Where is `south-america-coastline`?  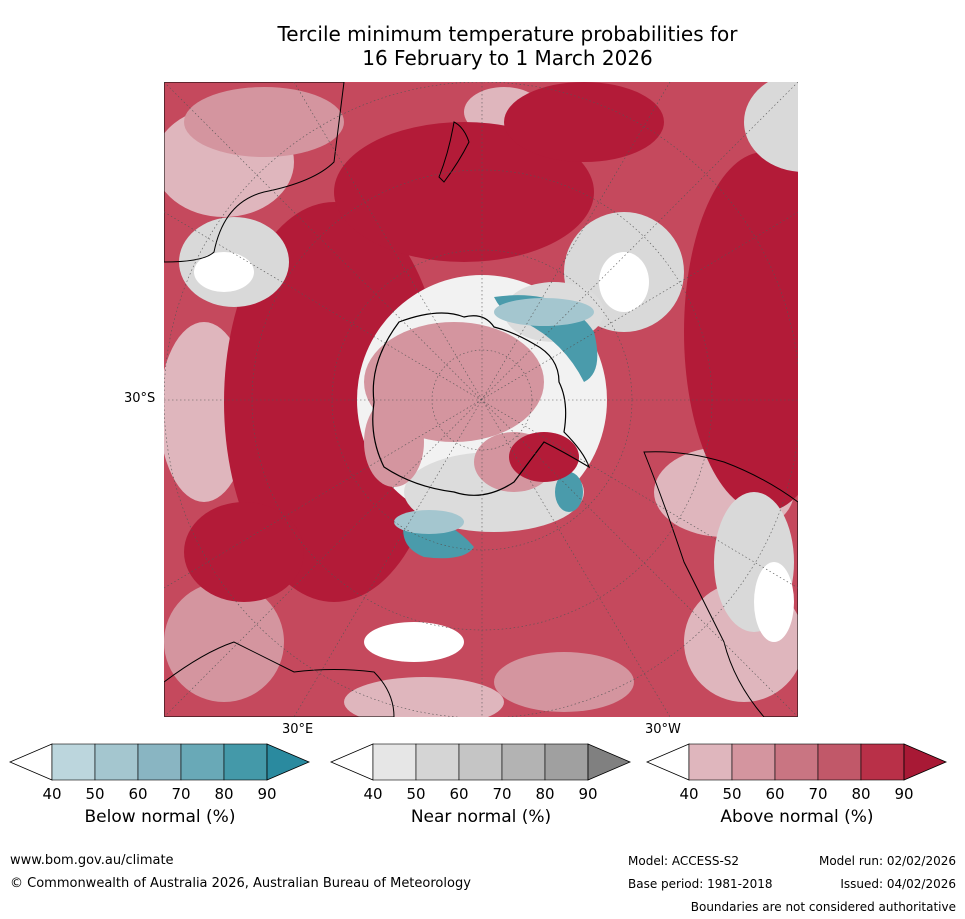 south-america-coastline is located at coordinates (720, 584).